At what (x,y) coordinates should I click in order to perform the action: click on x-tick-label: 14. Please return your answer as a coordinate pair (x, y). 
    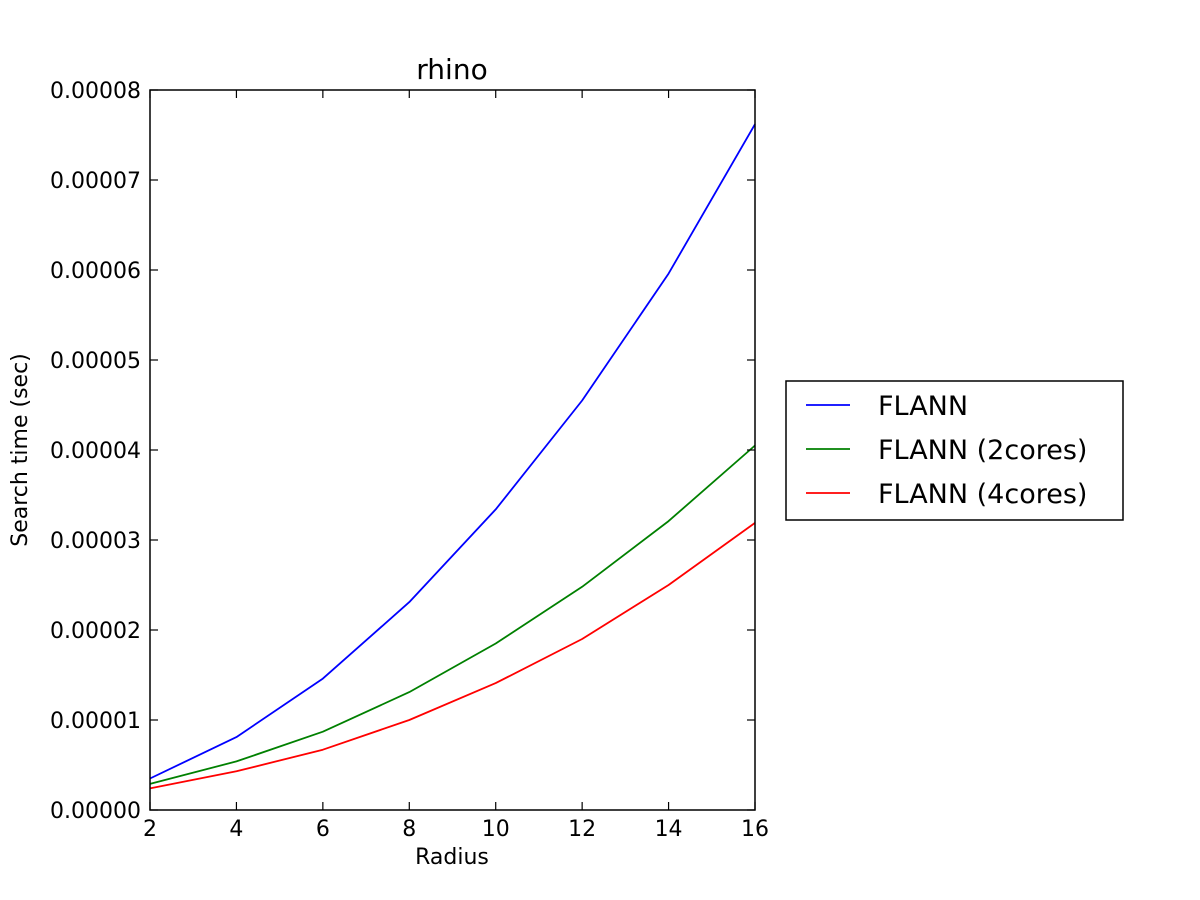
    Looking at the image, I should click on (669, 829).